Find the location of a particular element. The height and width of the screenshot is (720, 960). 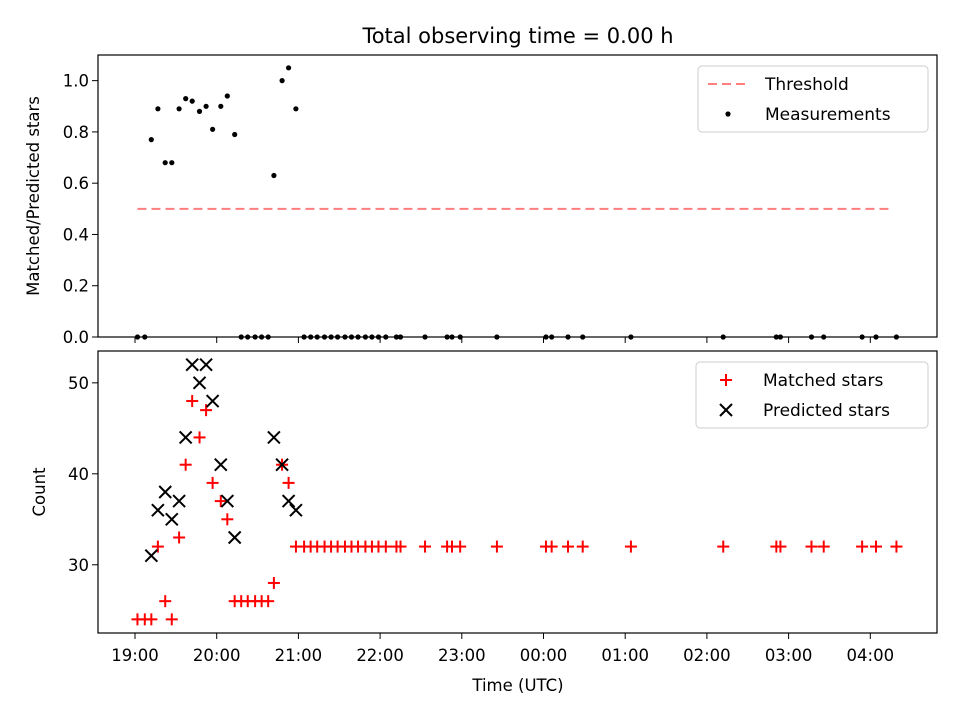

x-tick-label: 20:00 is located at coordinates (217, 655).